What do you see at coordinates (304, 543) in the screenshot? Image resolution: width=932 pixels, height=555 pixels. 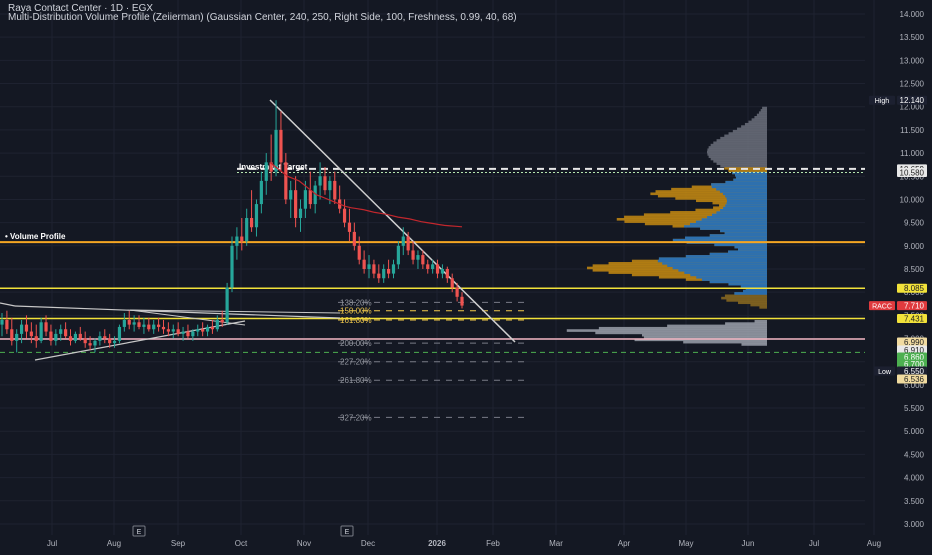 I see `x-tick-label: Nov` at bounding box center [304, 543].